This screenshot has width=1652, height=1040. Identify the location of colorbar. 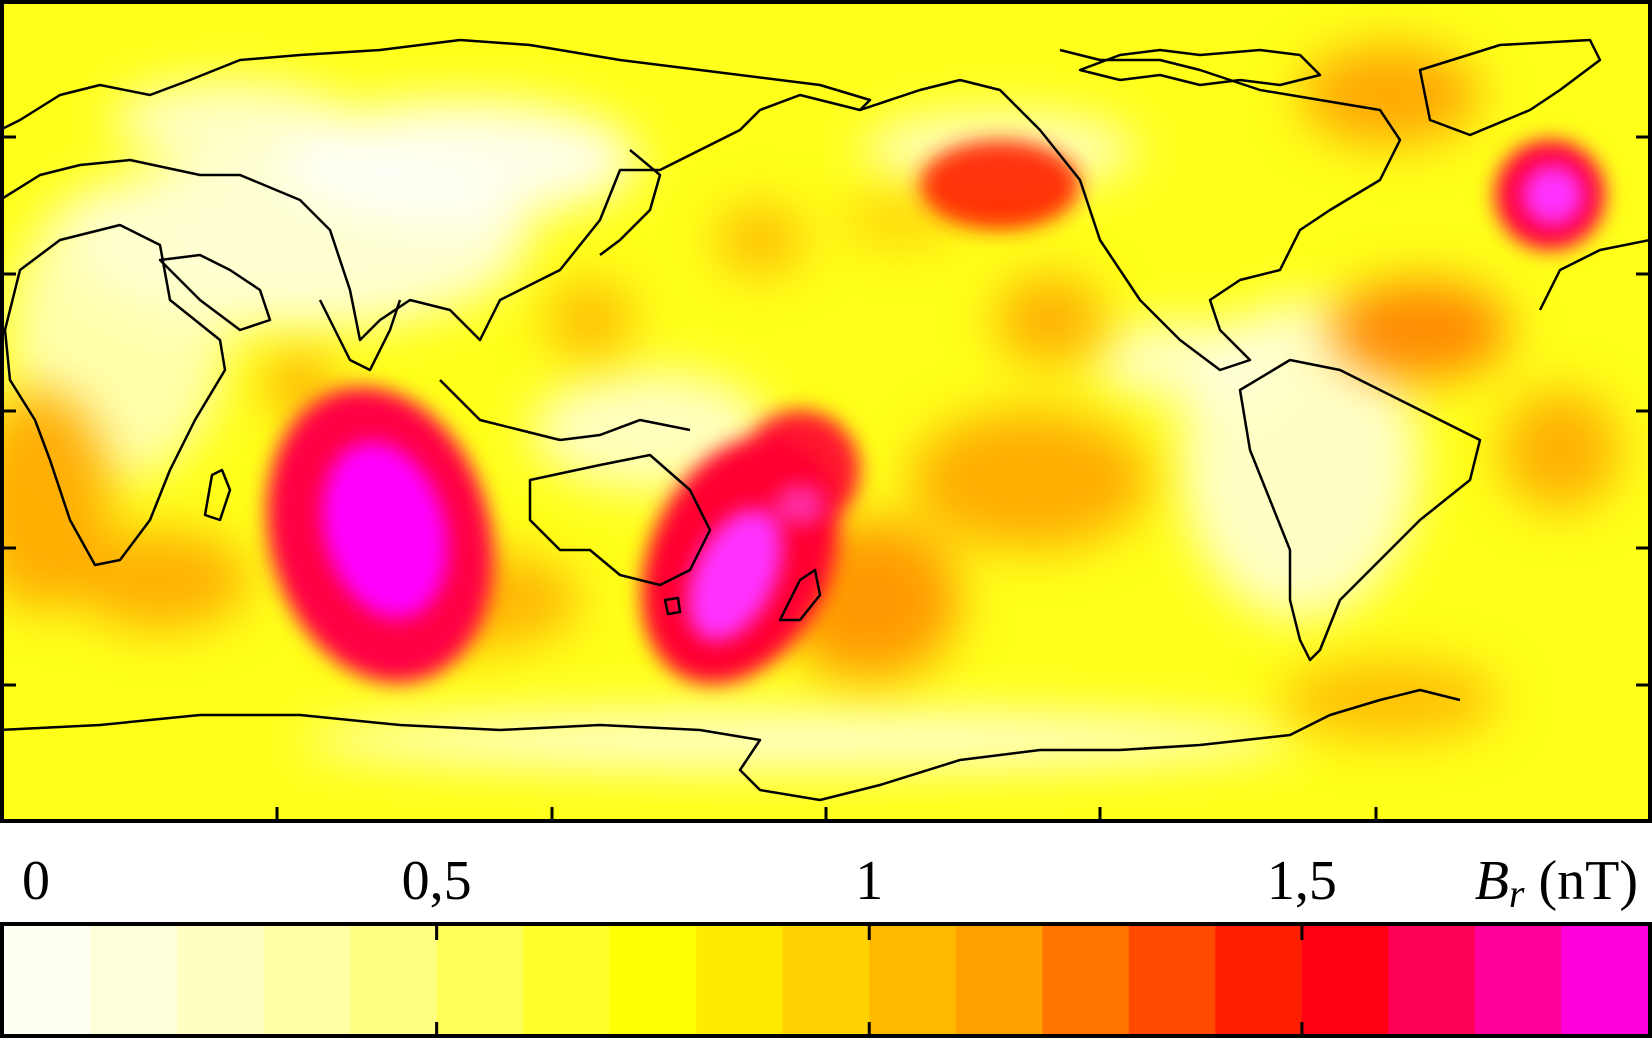
(826, 980).